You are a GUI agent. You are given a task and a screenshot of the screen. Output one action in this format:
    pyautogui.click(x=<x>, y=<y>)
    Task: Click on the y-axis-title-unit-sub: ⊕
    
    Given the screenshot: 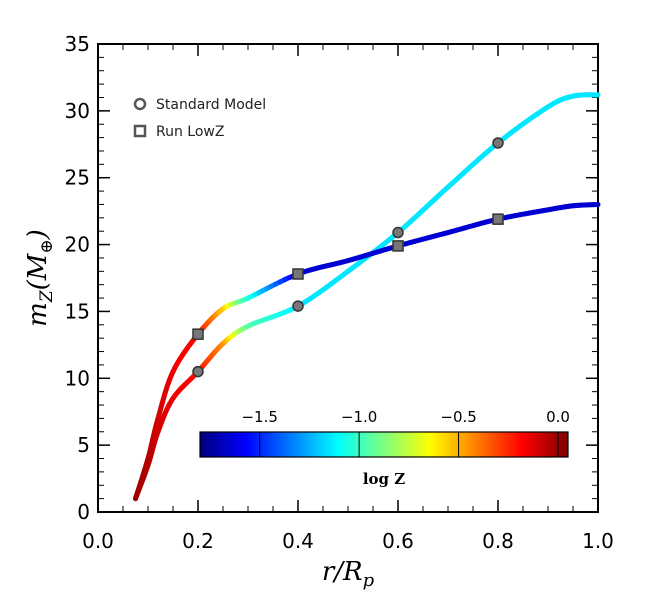 What is the action you would take?
    pyautogui.click(x=47, y=246)
    